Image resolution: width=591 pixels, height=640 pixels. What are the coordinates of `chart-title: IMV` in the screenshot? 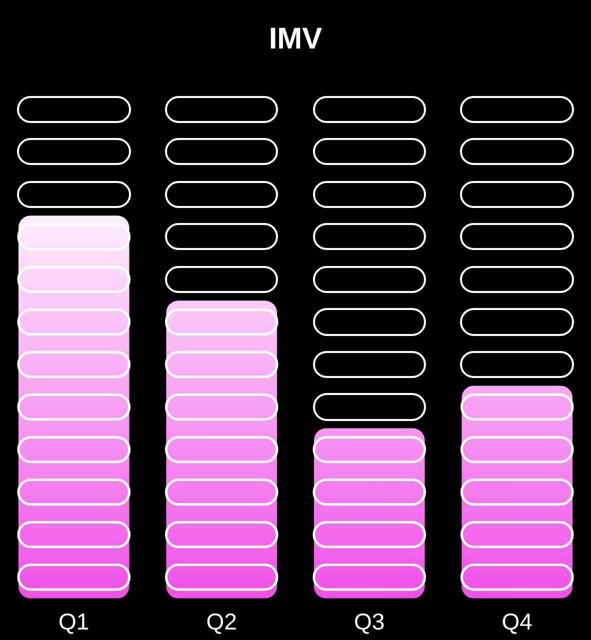 It's located at (295, 39).